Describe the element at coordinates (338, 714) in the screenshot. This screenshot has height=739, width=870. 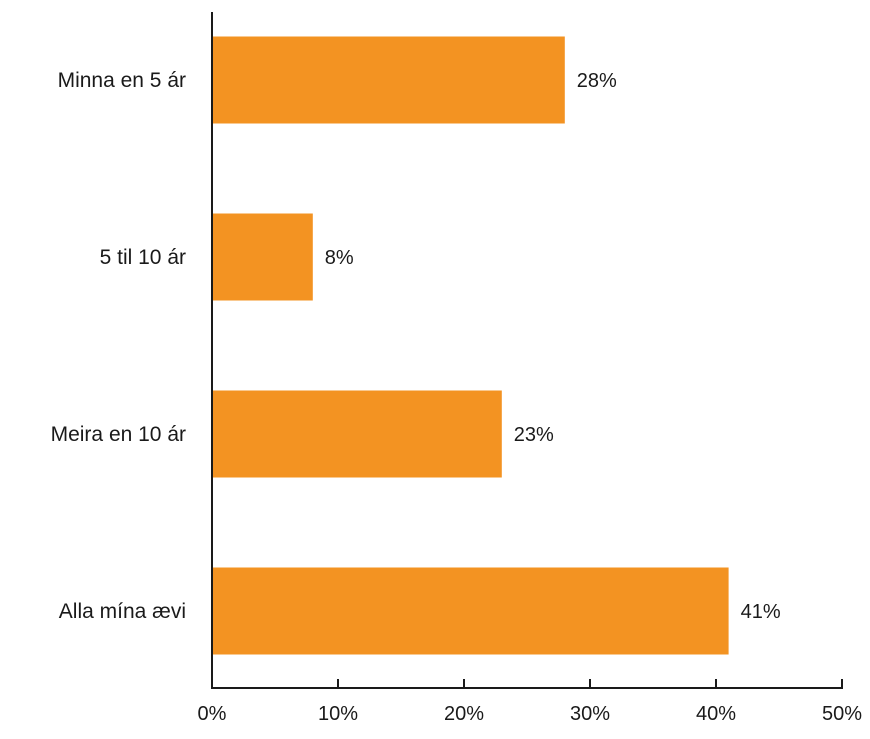
I see `x-tick-label-10: 10%` at that location.